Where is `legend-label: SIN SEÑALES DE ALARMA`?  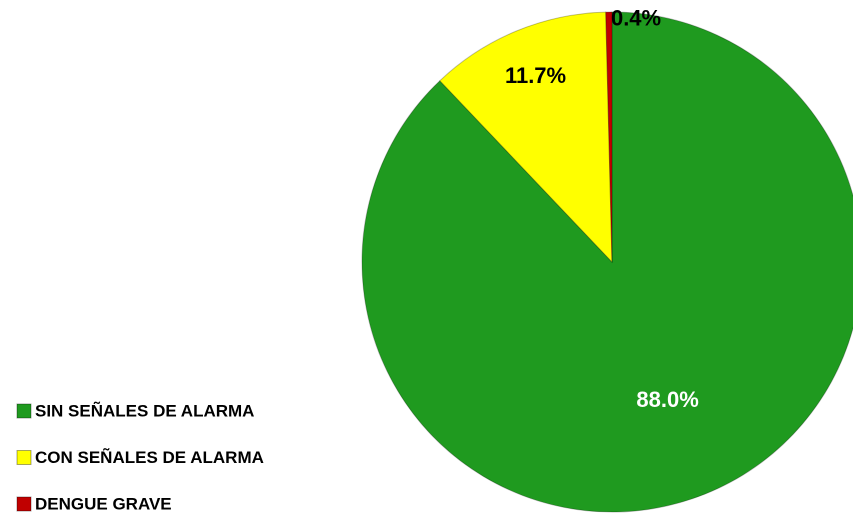
legend-label: SIN SEÑALES DE ALARMA is located at coordinates (144, 410).